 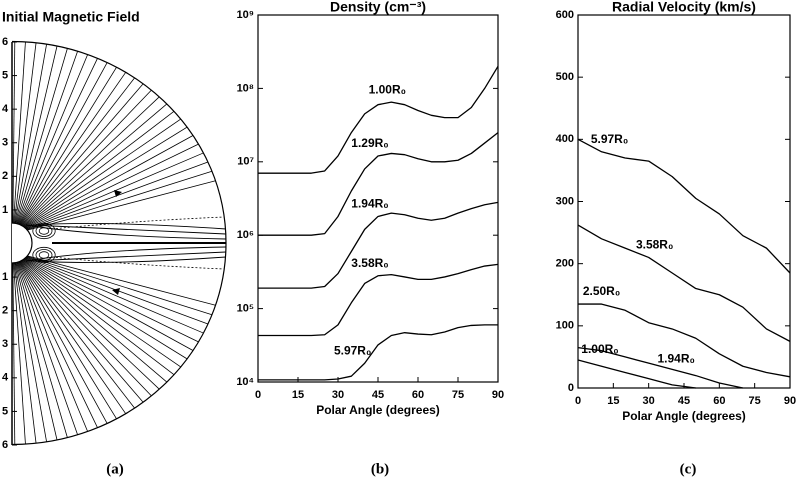 I want to click on y-tick-label: 5, so click(x=5, y=75).